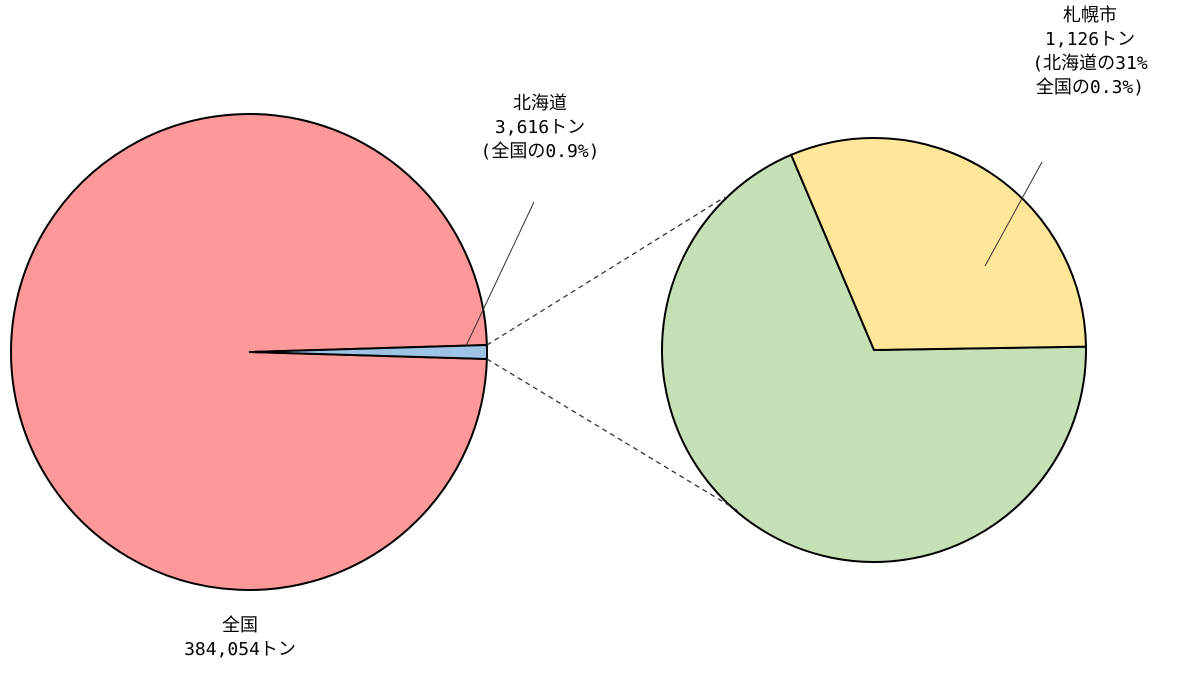  What do you see at coordinates (500, 274) in the screenshot?
I see `hokkaido-leader-line` at bounding box center [500, 274].